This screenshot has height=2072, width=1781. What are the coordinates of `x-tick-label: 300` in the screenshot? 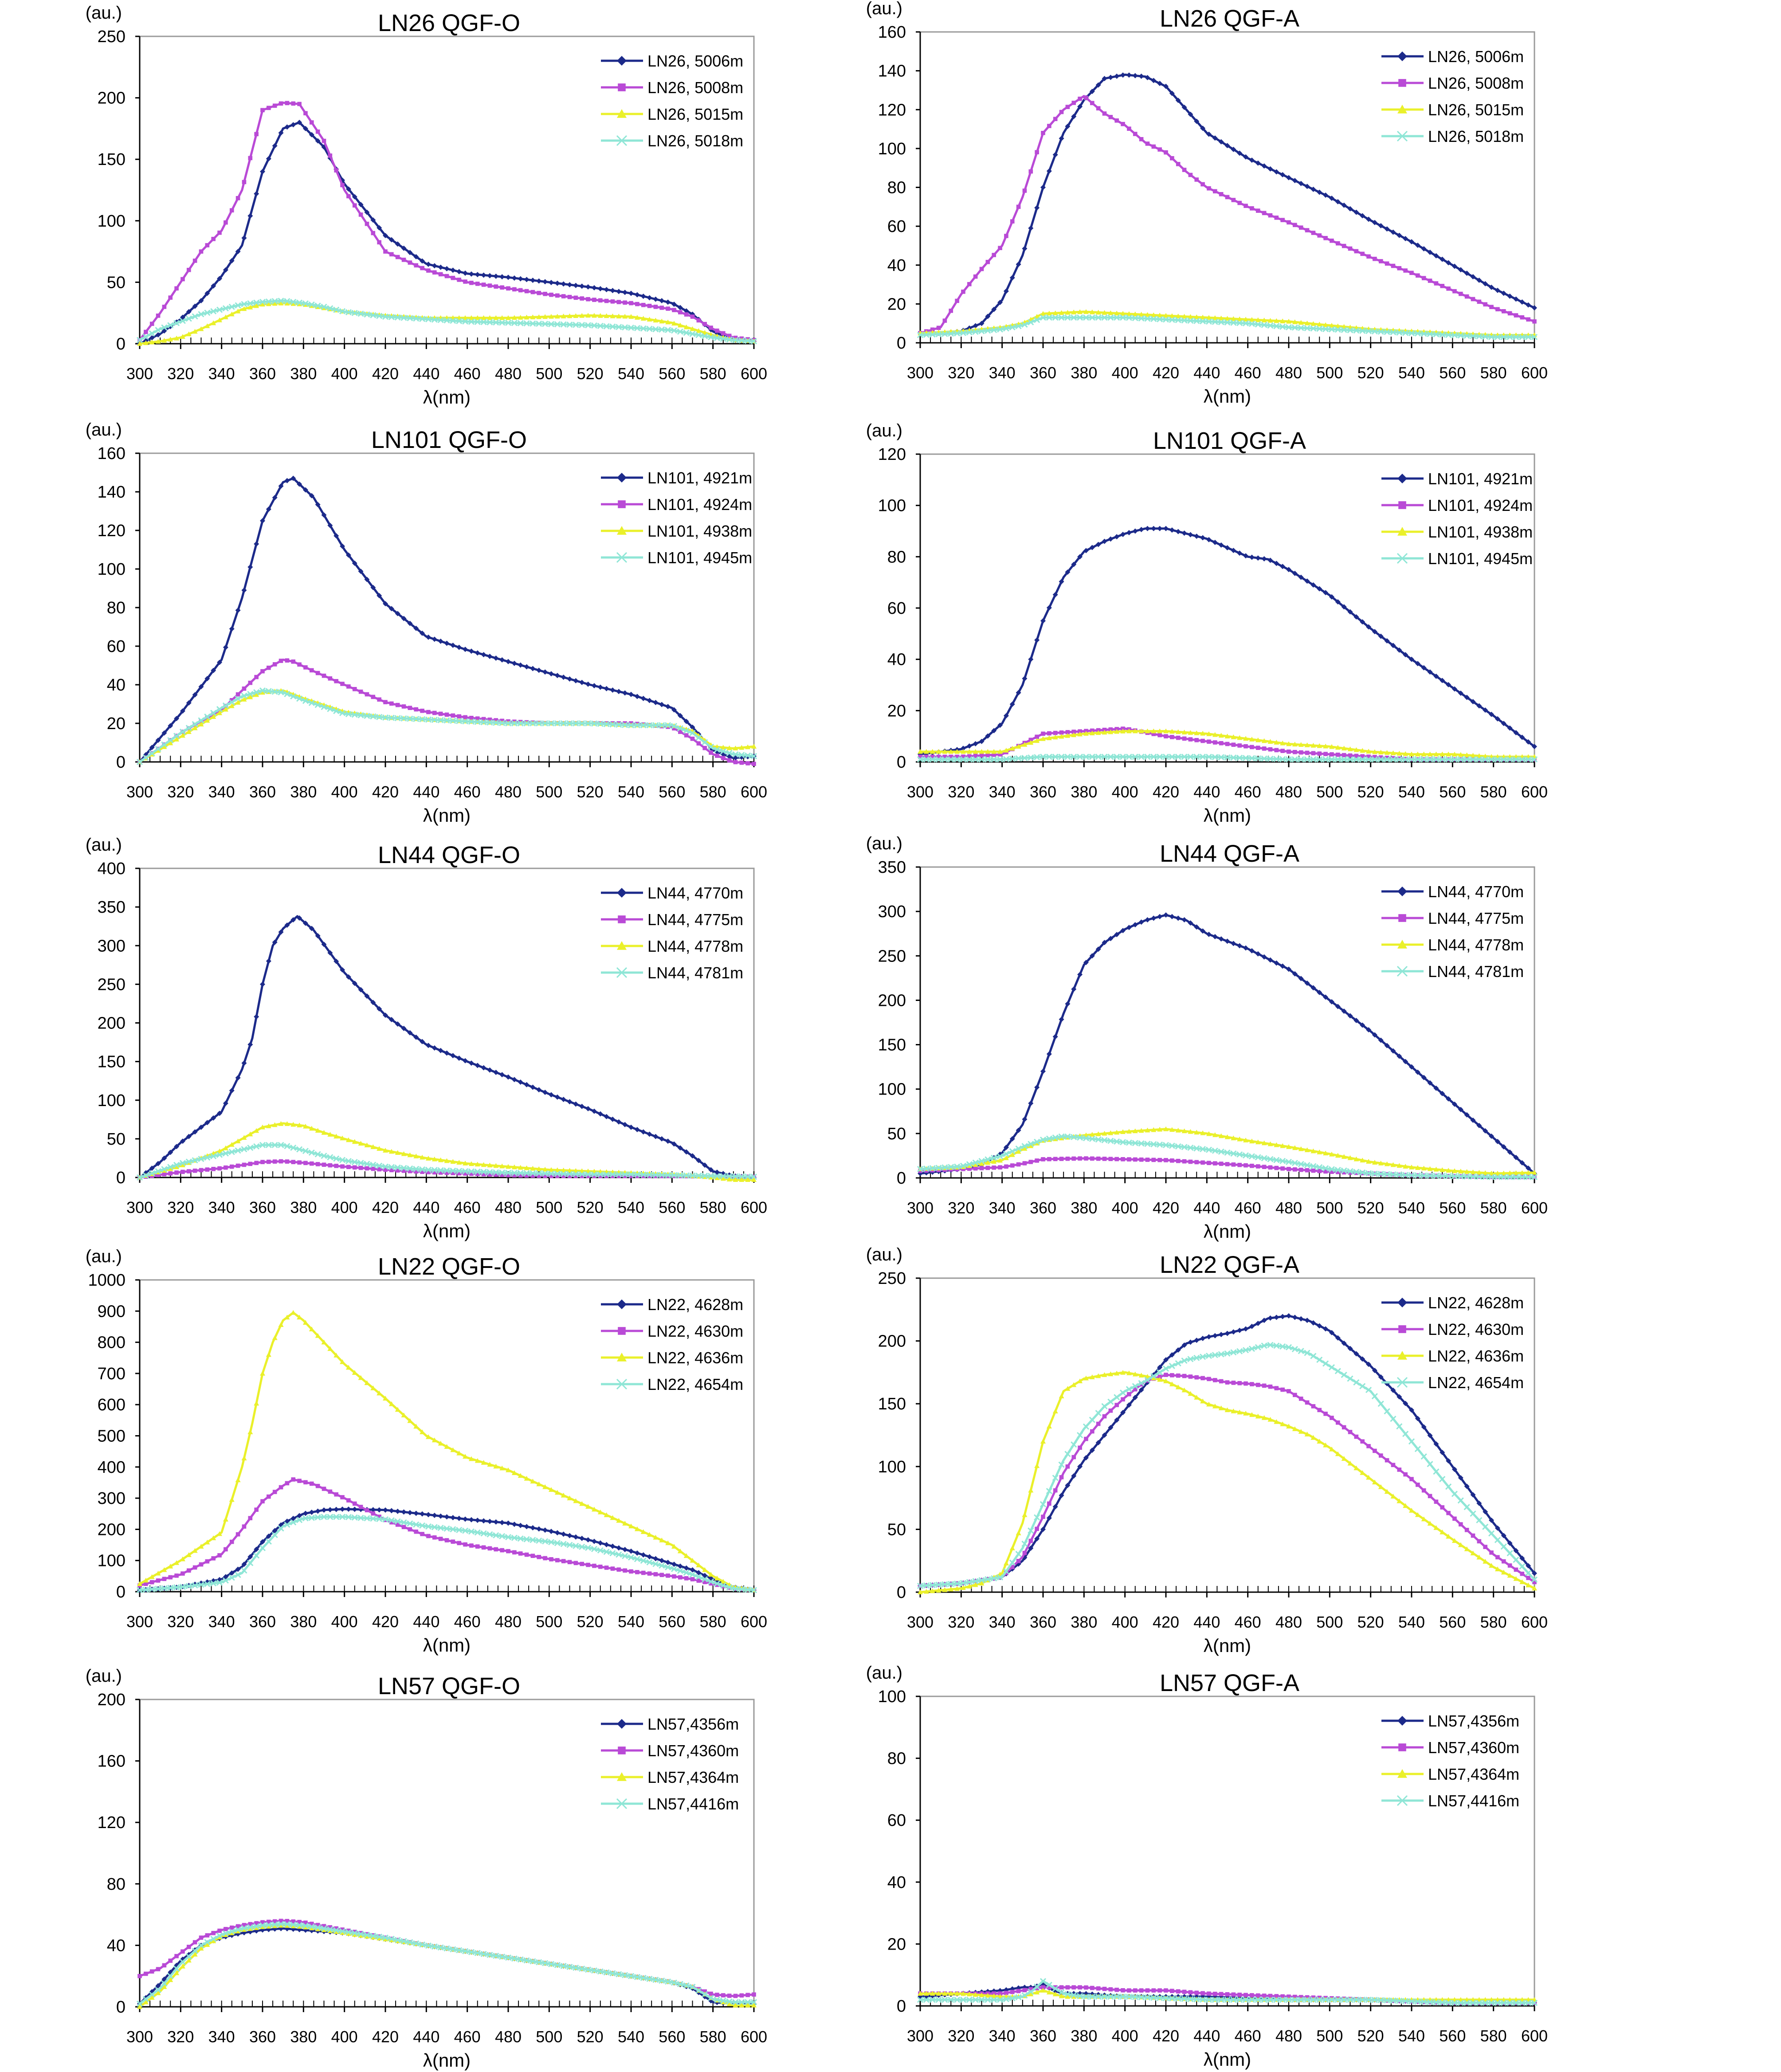 It's located at (139, 1622).